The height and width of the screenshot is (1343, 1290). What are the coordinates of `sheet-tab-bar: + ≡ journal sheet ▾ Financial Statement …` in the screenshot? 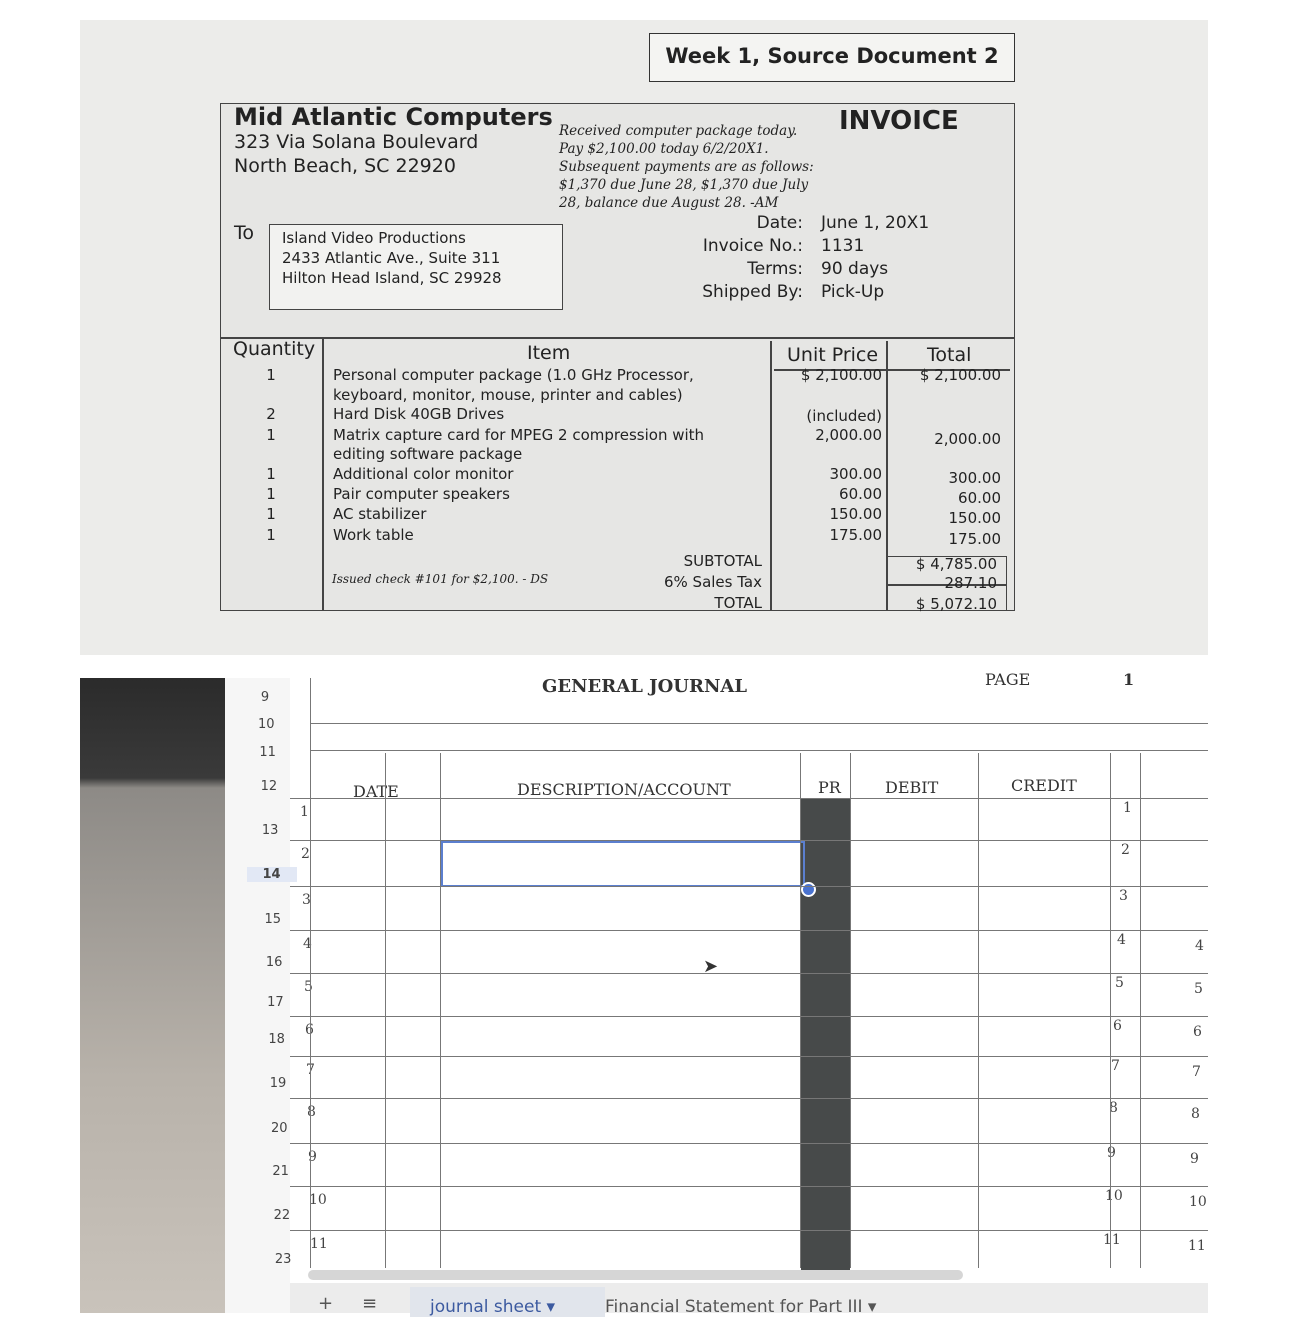 It's located at (749, 1300).